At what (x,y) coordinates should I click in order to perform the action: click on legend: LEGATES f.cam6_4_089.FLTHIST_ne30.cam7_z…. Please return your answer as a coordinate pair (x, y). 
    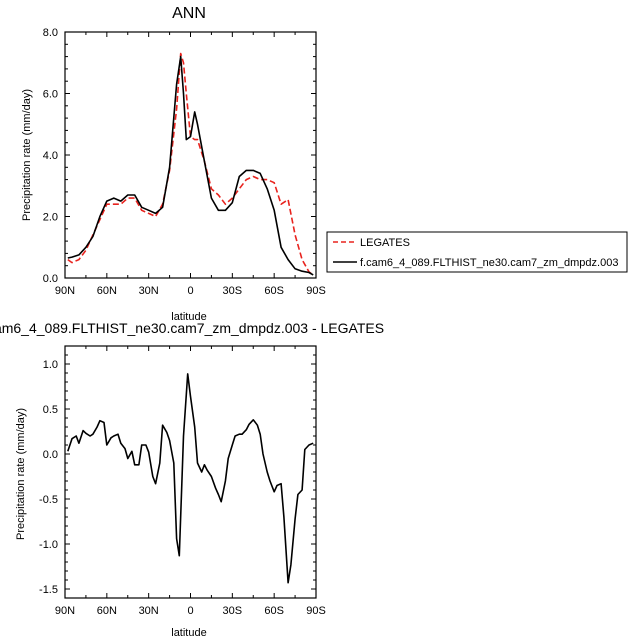
    Looking at the image, I should click on (477, 252).